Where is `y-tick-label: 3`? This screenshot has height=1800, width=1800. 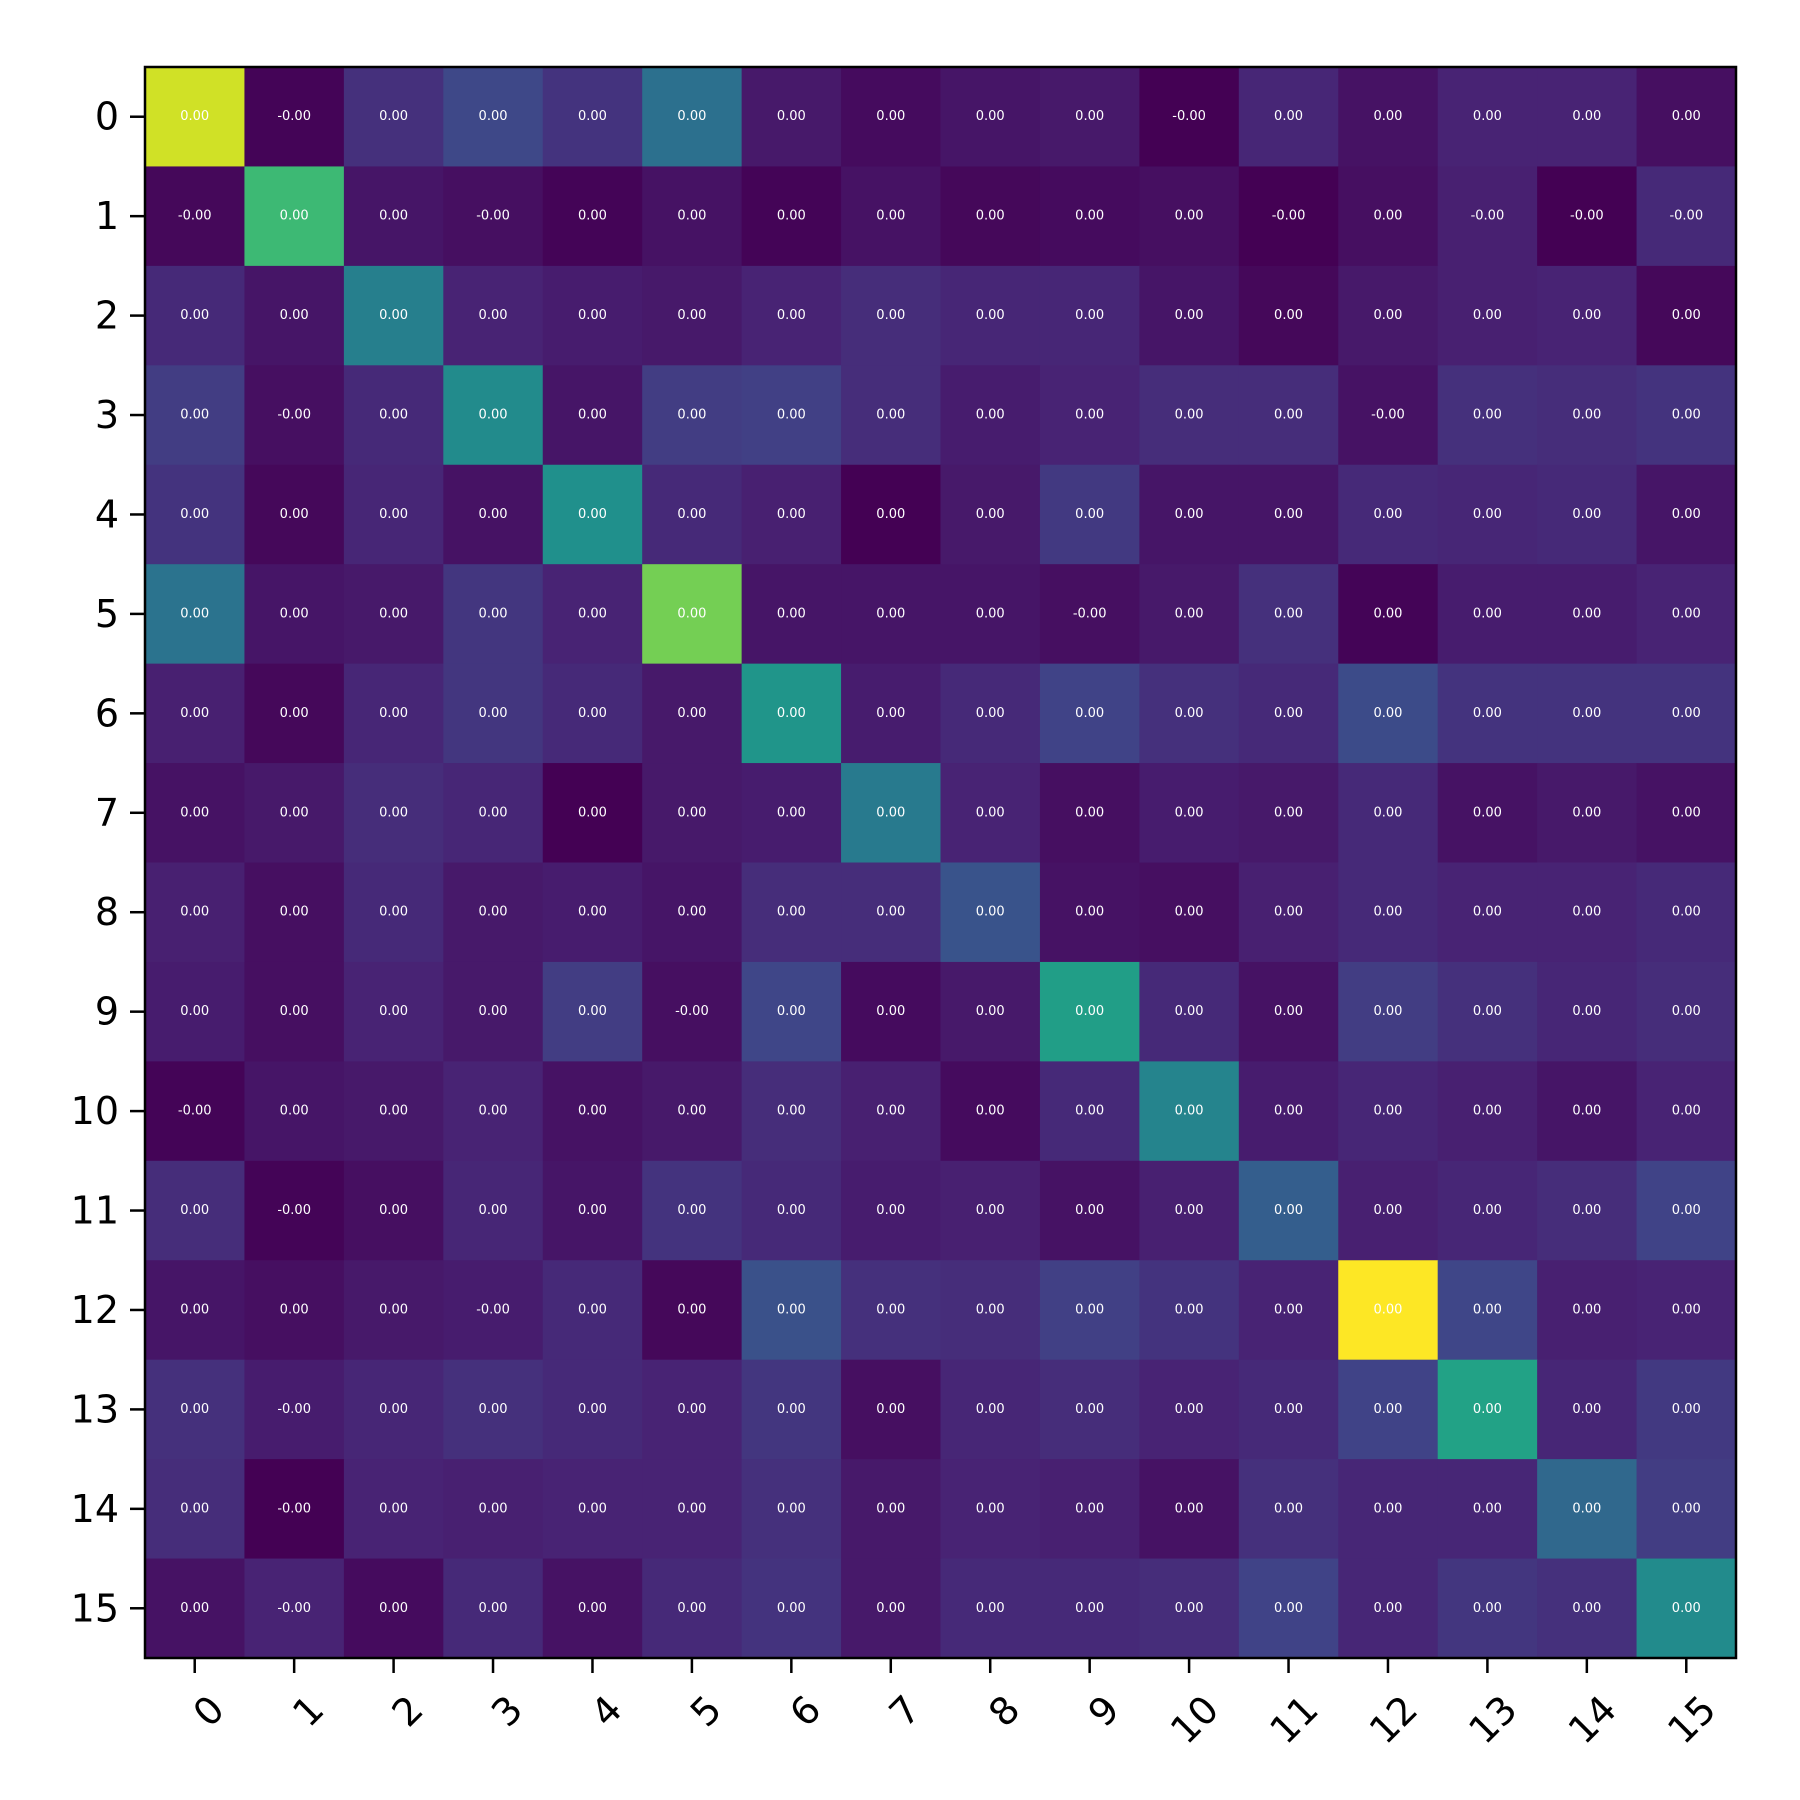
y-tick-label: 3 is located at coordinates (107, 415).